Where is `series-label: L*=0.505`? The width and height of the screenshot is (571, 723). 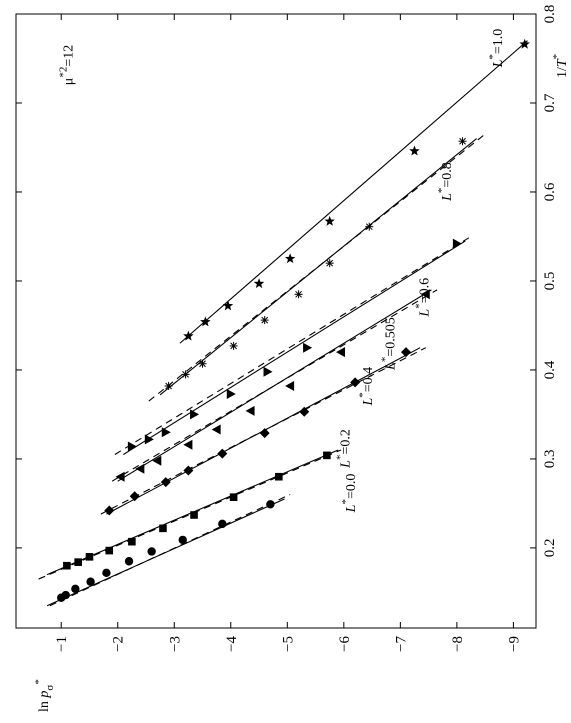
series-label: L*=0.505 is located at coordinates (389, 344).